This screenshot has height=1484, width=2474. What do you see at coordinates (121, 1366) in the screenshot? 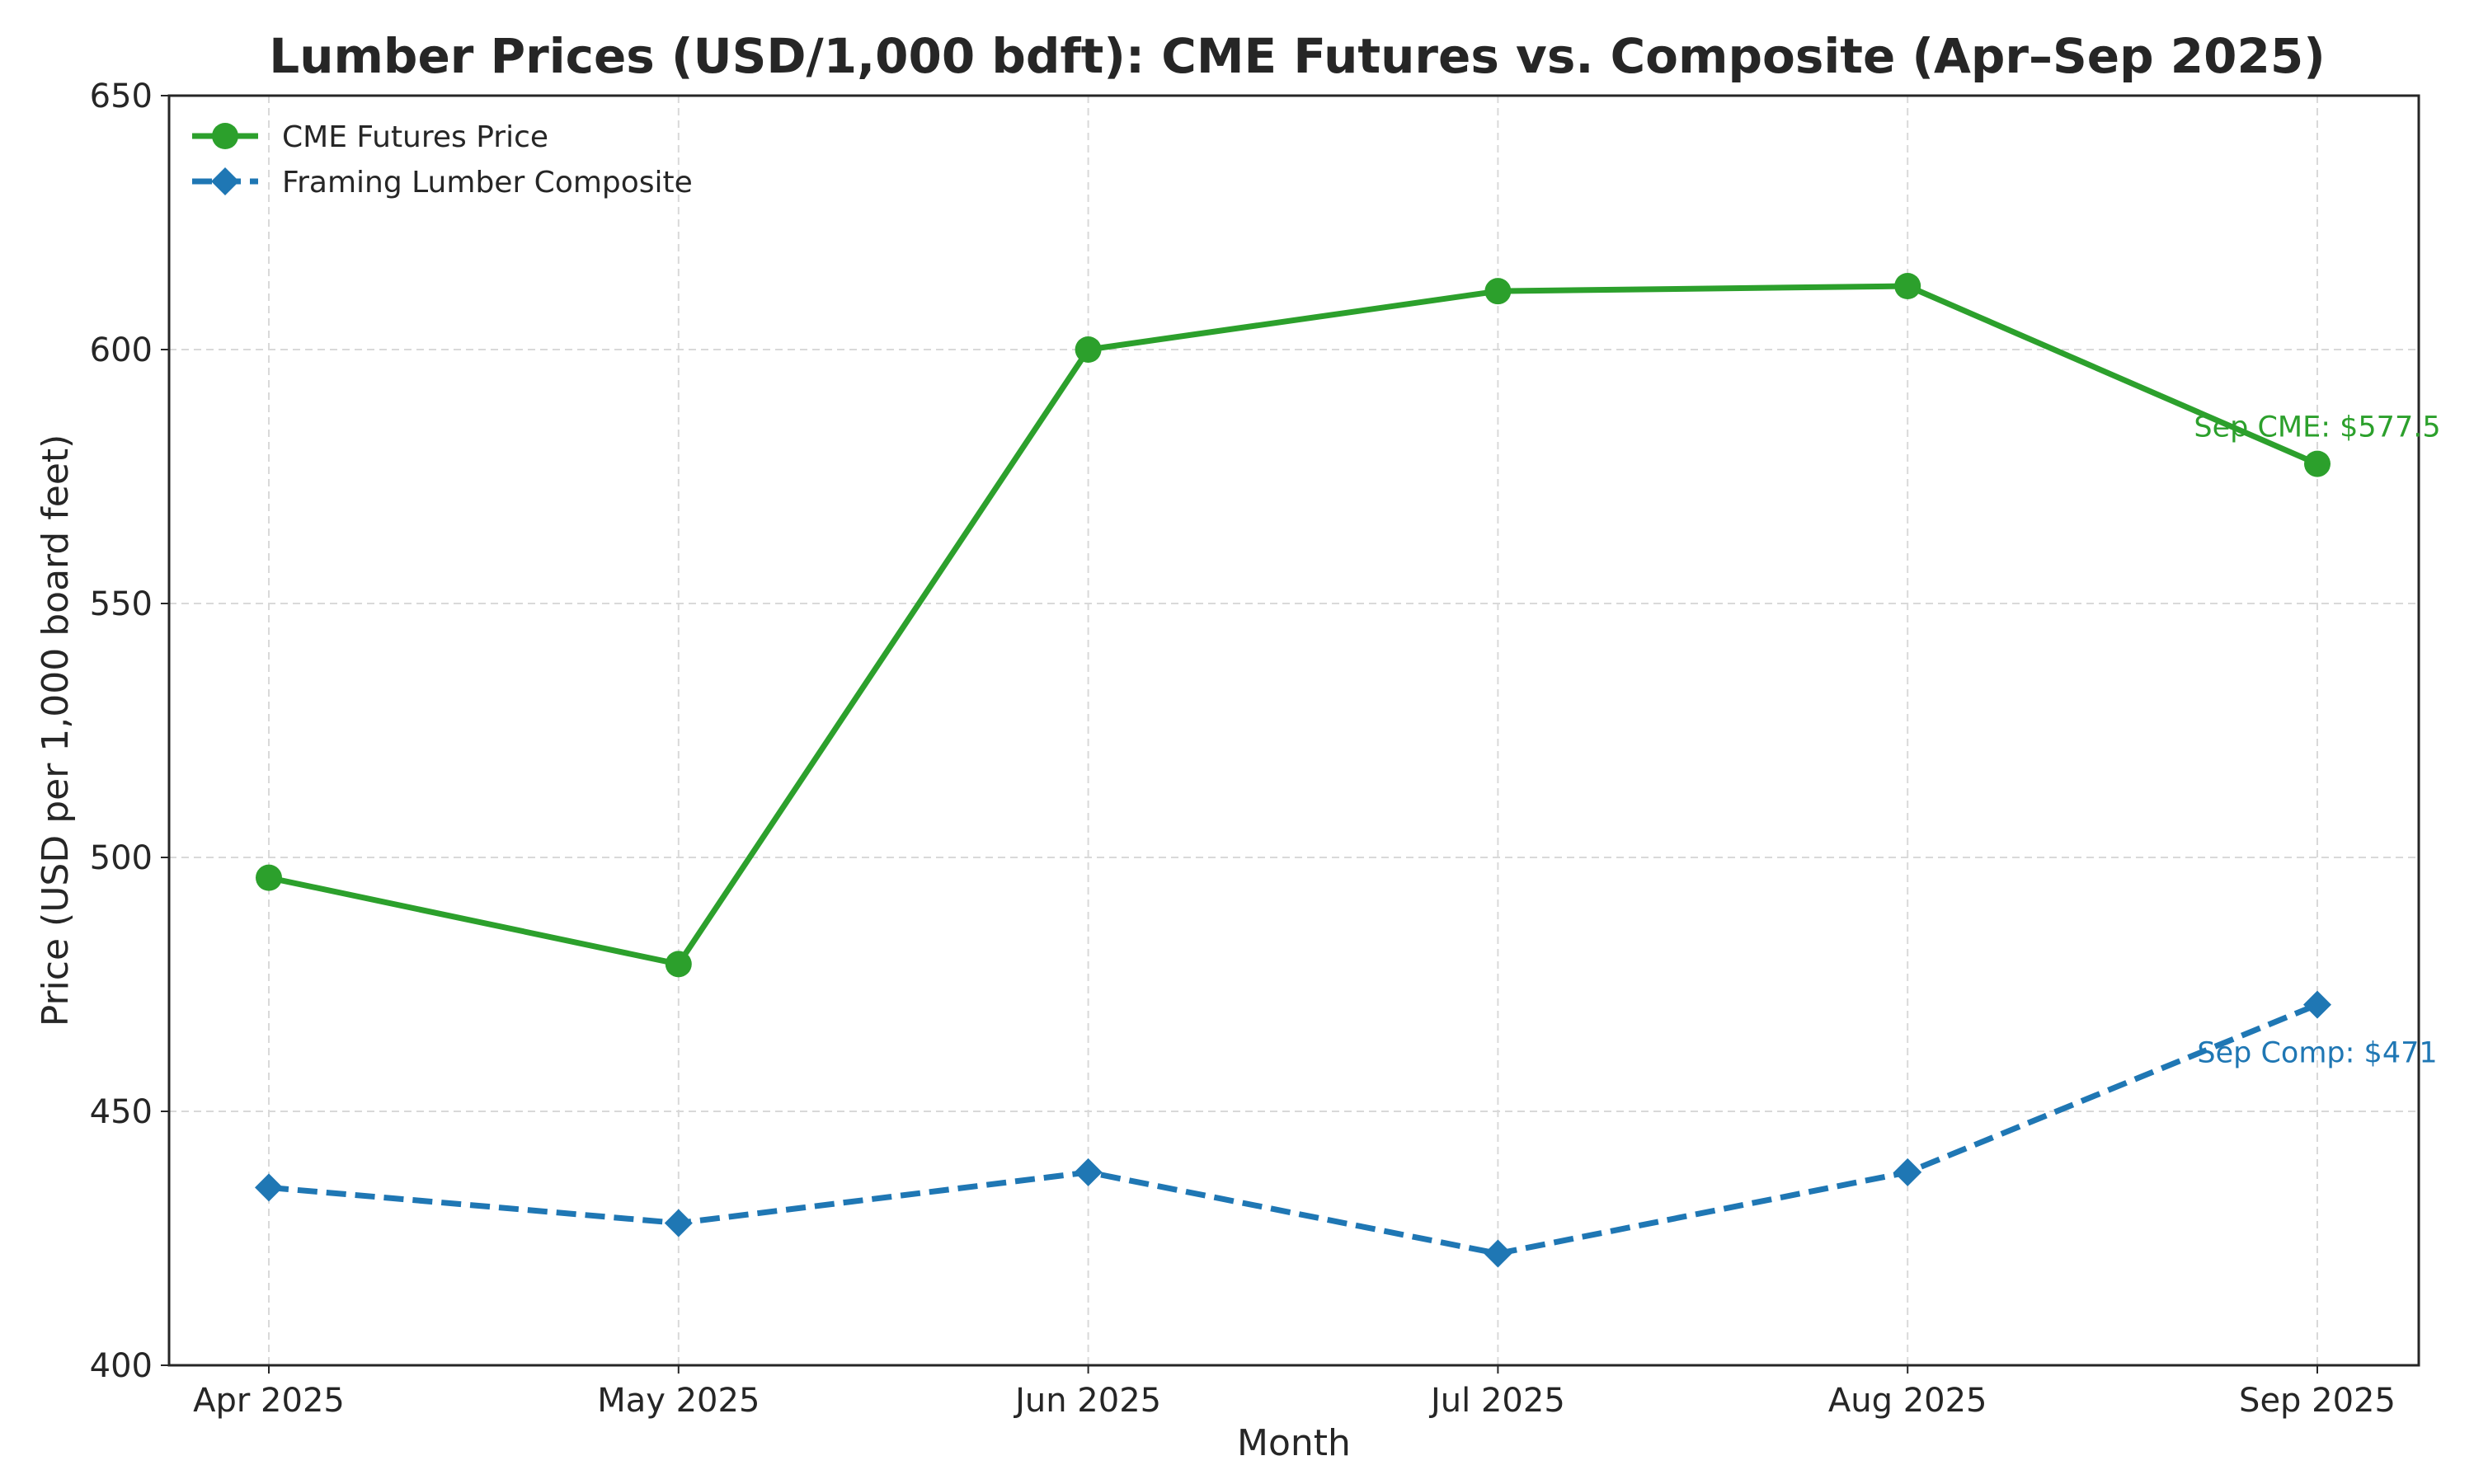
I see `y-tick-label: 400` at bounding box center [121, 1366].